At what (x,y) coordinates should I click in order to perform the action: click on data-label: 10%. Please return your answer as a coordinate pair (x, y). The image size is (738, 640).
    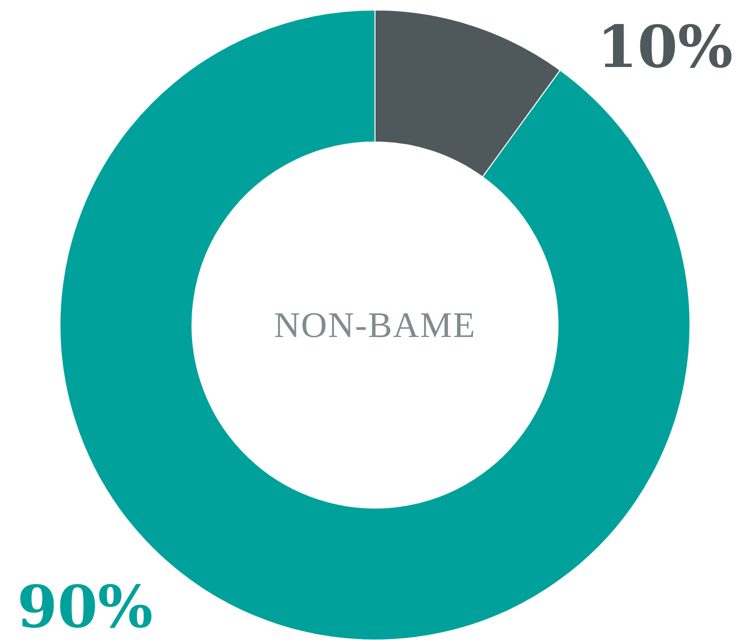
    Looking at the image, I should click on (665, 47).